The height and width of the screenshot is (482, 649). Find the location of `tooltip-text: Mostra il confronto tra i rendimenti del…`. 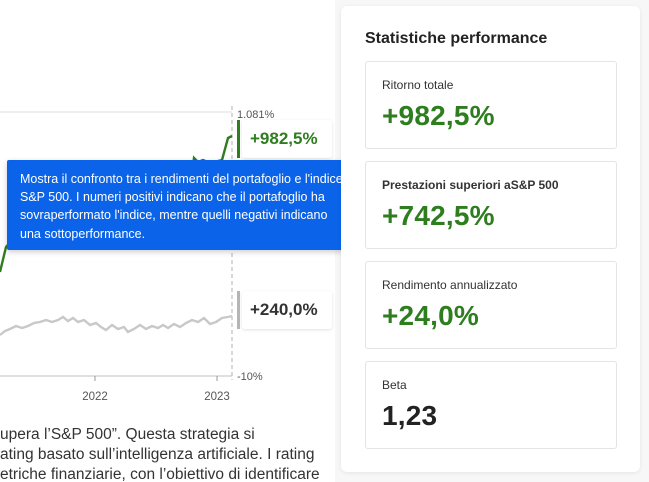

tooltip-text: Mostra il confronto tra i rendimenti del… is located at coordinates (181, 206).